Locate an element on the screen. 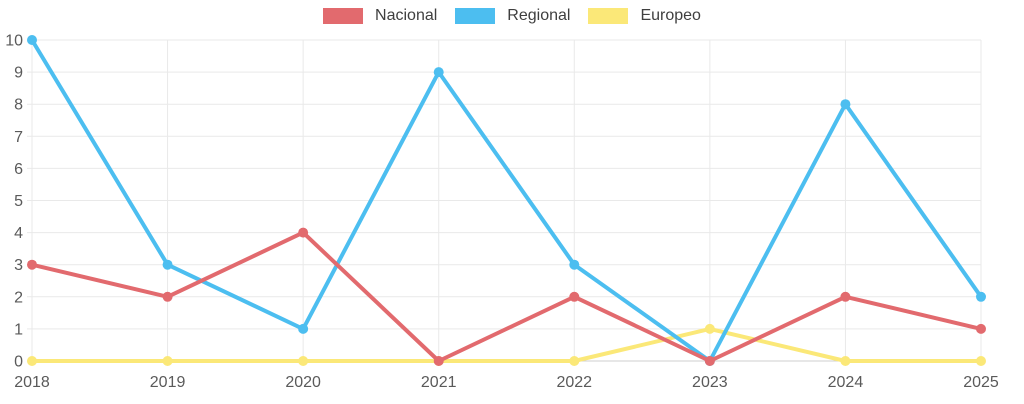 This screenshot has height=404, width=1024. chart-legend: Nacional Regional Europeo is located at coordinates (512, 16).